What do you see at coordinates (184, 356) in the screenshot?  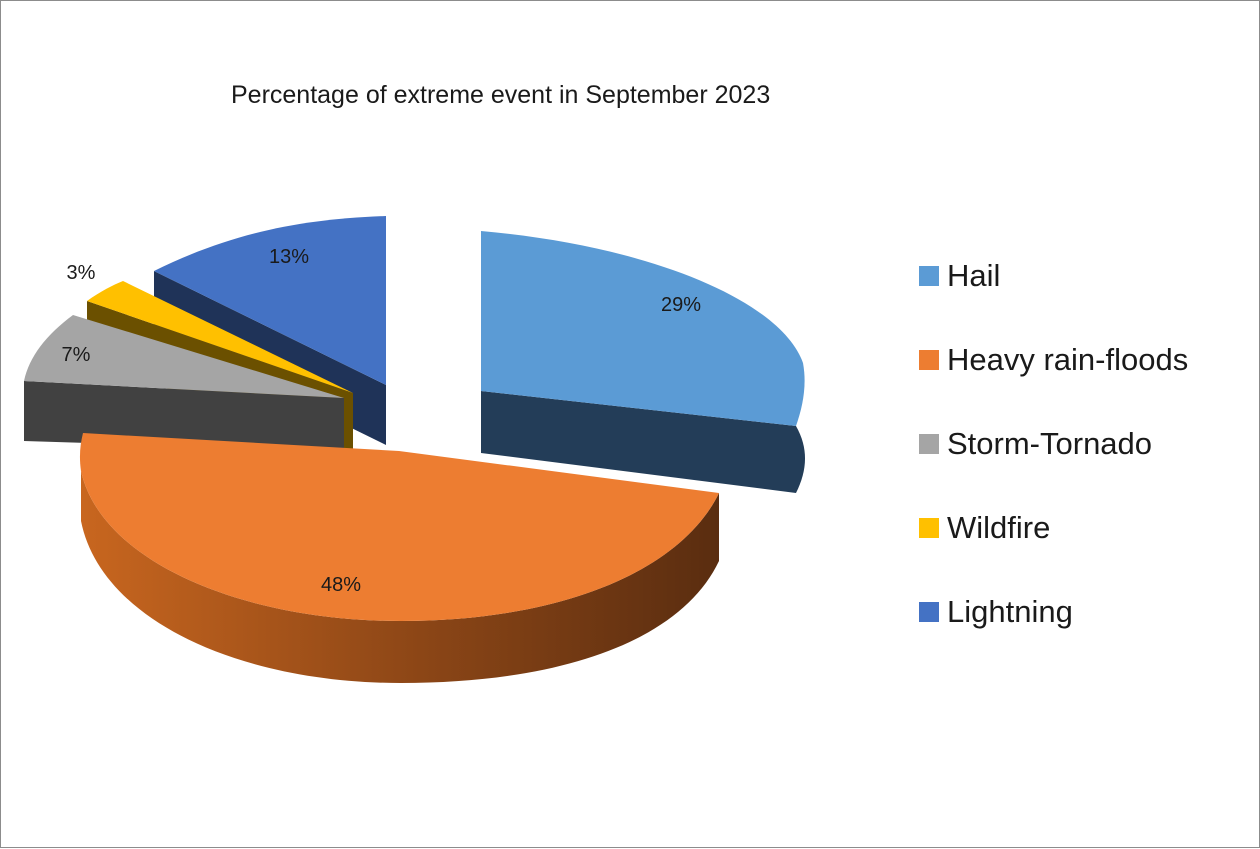 I see `storm-tornado-slice` at bounding box center [184, 356].